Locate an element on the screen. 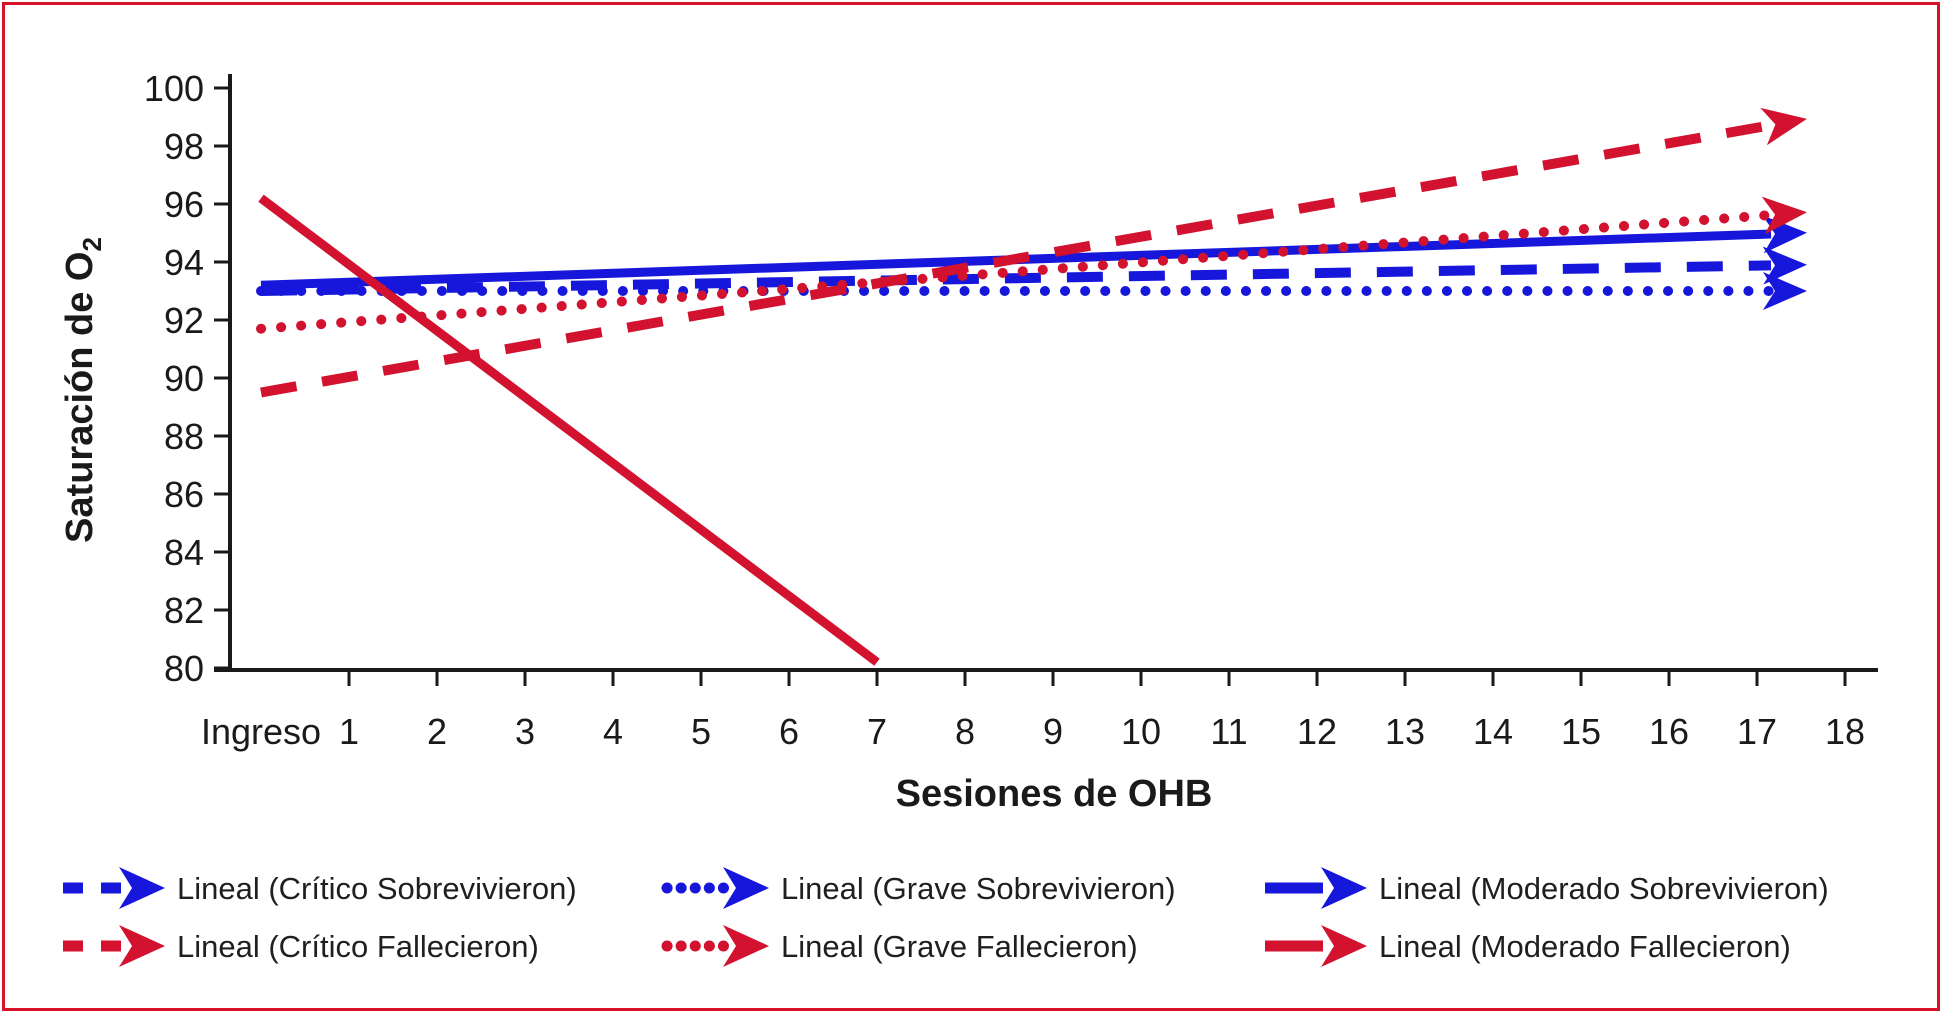 This screenshot has width=1942, height=1013. legend-item-lineal-moderado-sobrevivieron: Lineal (Moderado Sobrevivieron) is located at coordinates (1547, 888).